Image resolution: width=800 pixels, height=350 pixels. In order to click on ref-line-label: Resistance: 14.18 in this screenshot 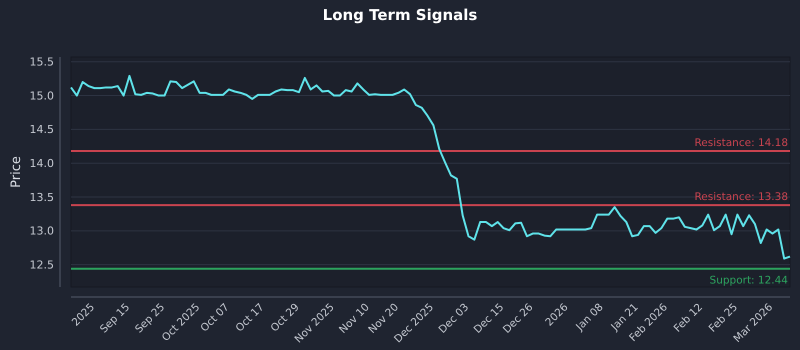, I will do `click(741, 143)`.